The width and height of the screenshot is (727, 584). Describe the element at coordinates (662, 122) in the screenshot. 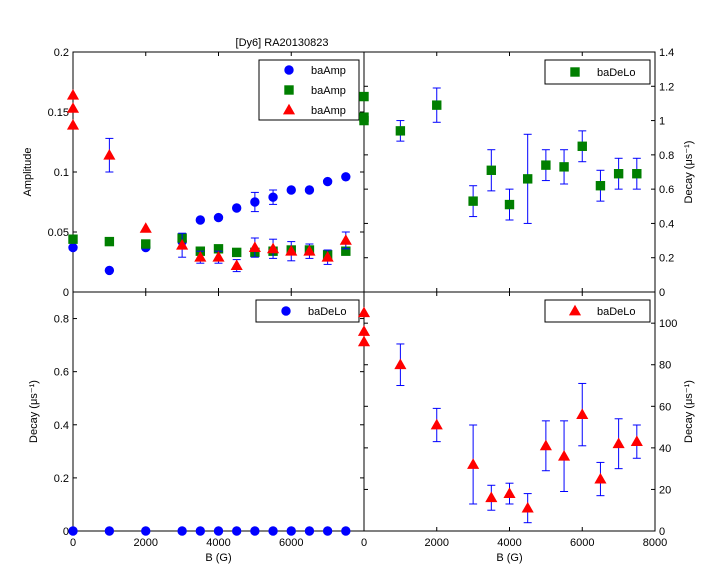

I see `y-tick-label: 1` at that location.